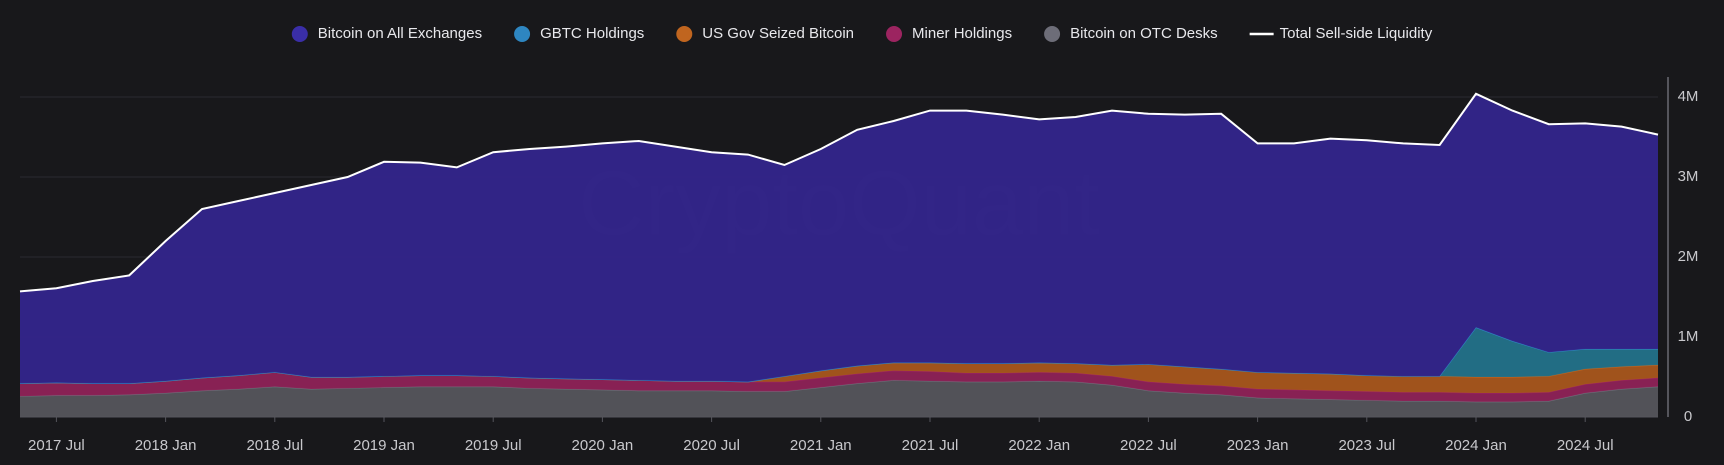  What do you see at coordinates (778, 33) in the screenshot?
I see `legend-label: US Gov Seized Bitcoin` at bounding box center [778, 33].